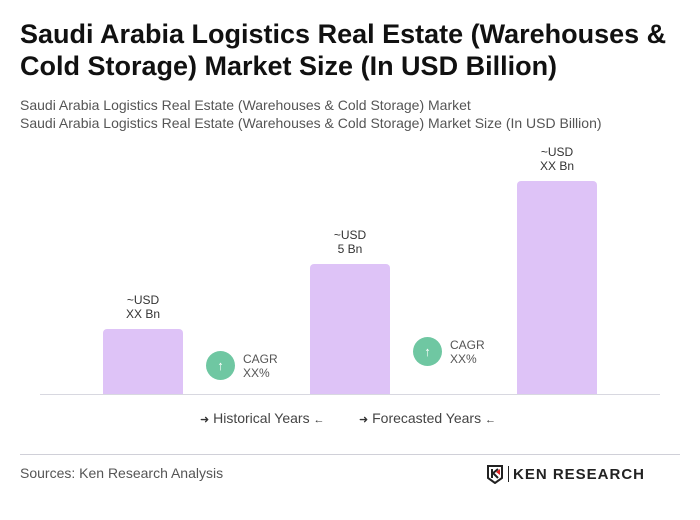 The image size is (700, 520). I want to click on cagr-annotation-1: CAGR XX%, so click(260, 366).